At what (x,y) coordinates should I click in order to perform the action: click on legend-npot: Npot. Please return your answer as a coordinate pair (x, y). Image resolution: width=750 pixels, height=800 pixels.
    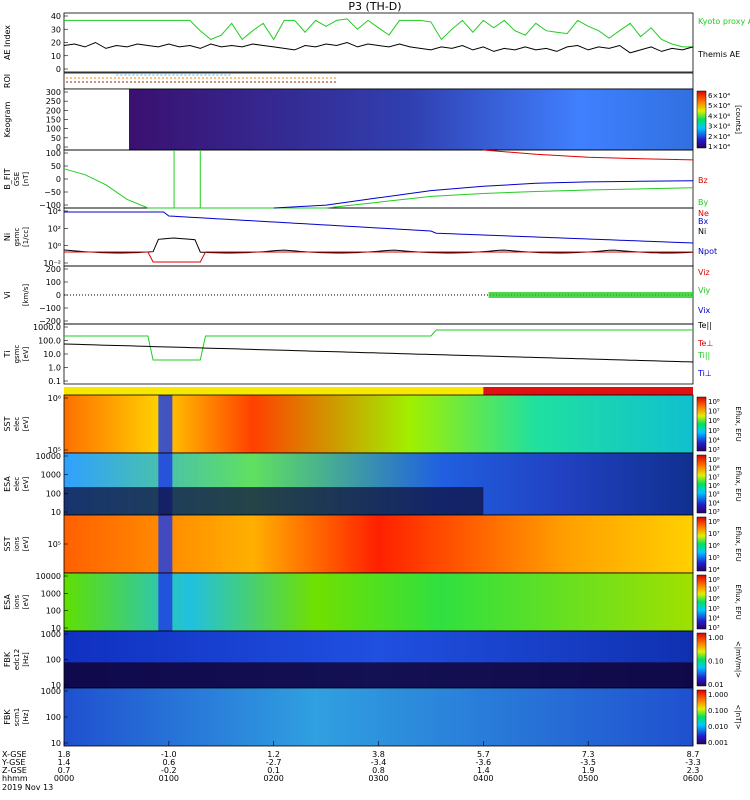
    Looking at the image, I should click on (707, 251).